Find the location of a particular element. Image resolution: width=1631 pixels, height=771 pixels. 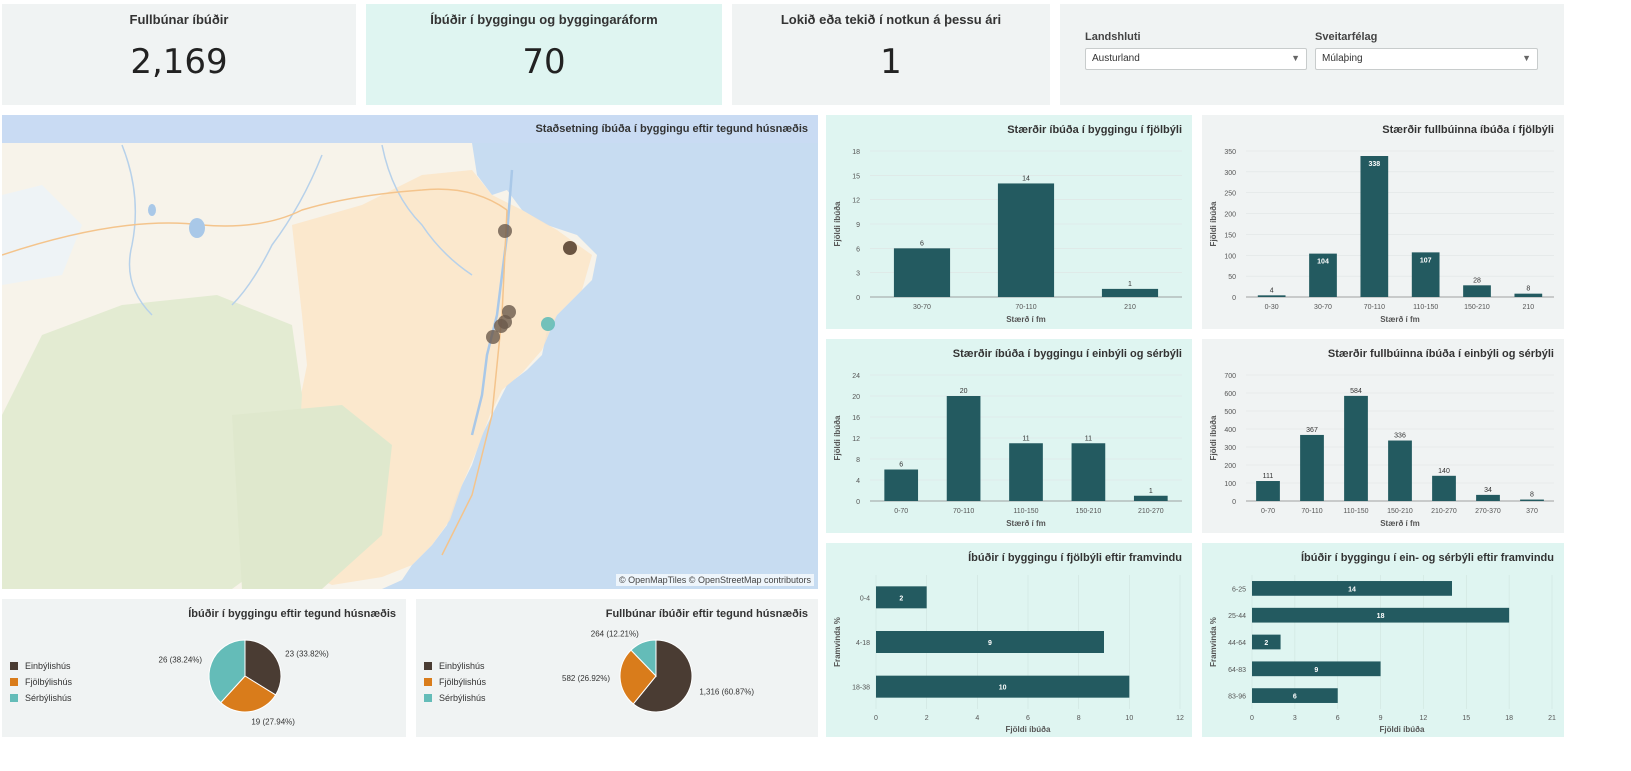

legend-label: Sérbýlishús is located at coordinates (48, 698).